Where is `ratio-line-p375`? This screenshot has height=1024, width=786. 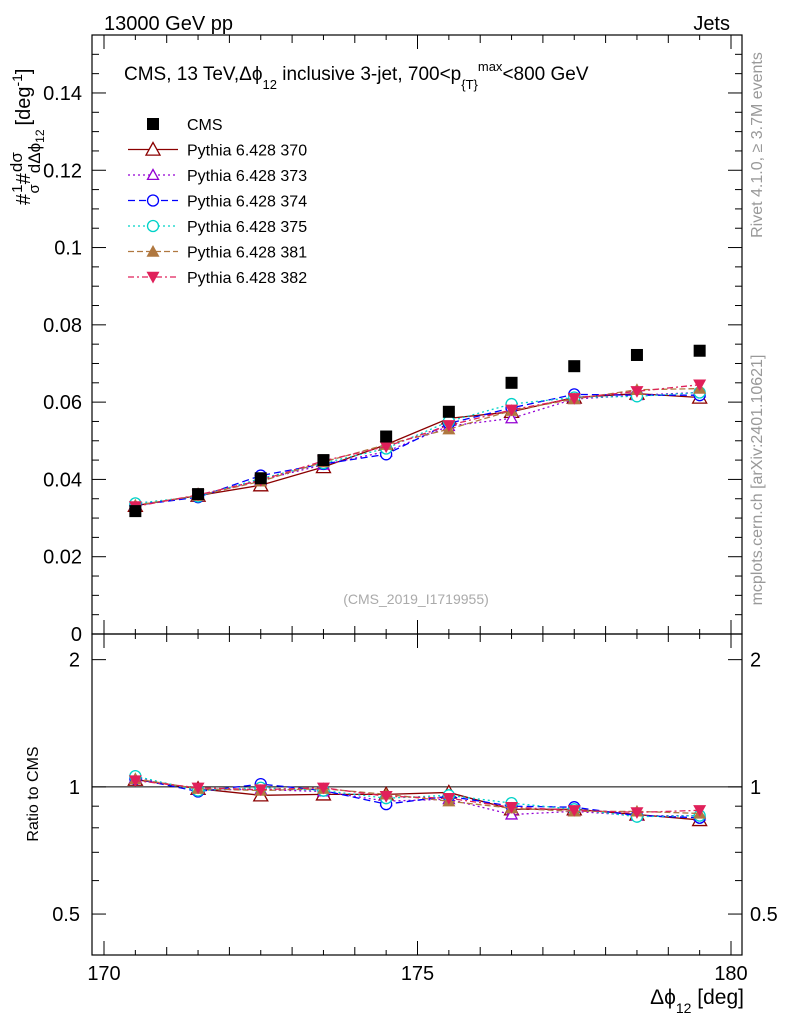
ratio-line-p375 is located at coordinates (417, 796).